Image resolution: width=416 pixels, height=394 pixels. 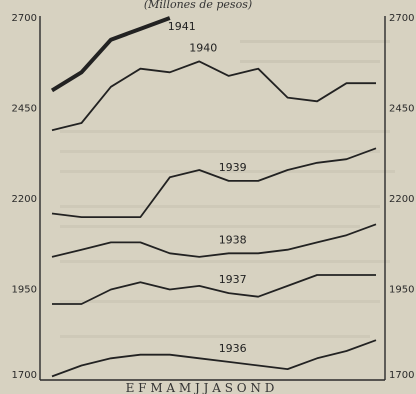 What do you see at coordinates (198, 5) in the screenshot?
I see `chart-subtitle: (Millones de pesos)` at bounding box center [198, 5].